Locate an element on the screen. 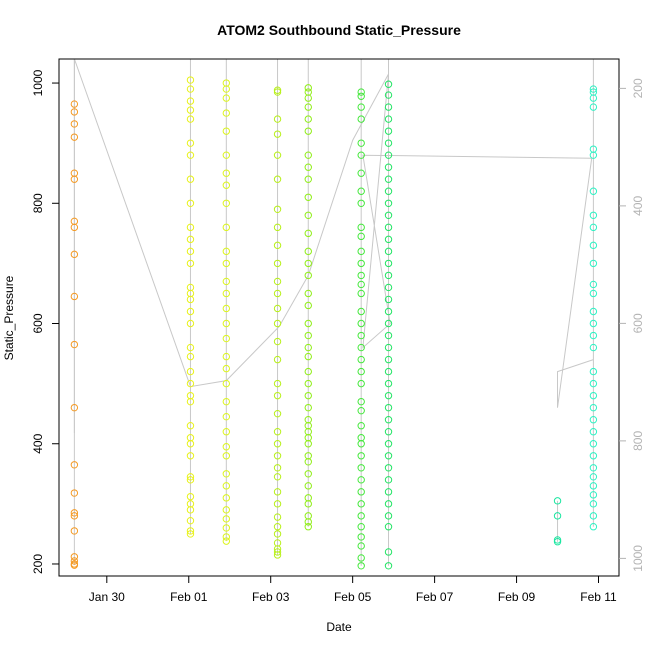 This screenshot has width=650, height=650. x-tick-label: Feb 03 is located at coordinates (271, 597).